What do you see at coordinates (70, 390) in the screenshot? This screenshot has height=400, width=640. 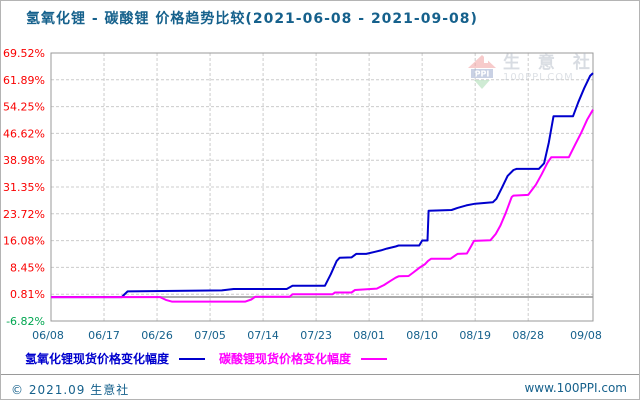 I see `footer-copyright: © 2021.09 生意社` at bounding box center [70, 390].